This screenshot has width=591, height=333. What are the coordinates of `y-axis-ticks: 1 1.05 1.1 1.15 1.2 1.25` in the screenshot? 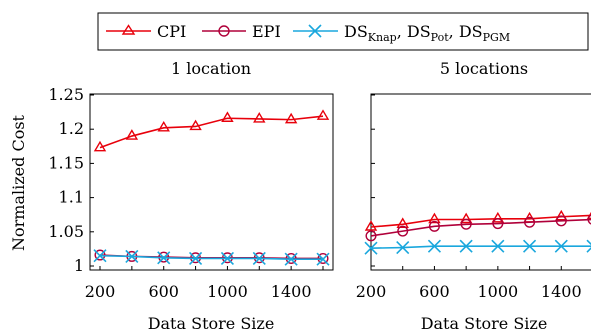 It's located at (71, 180).